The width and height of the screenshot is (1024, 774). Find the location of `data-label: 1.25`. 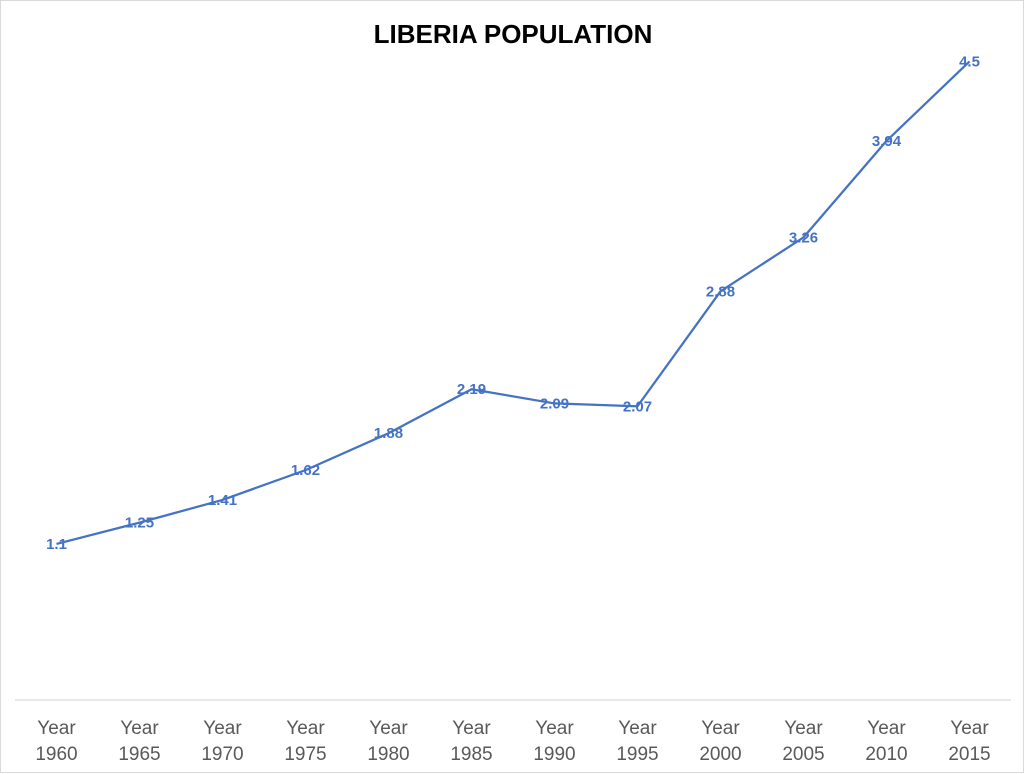

data-label: 1.25 is located at coordinates (139, 523).